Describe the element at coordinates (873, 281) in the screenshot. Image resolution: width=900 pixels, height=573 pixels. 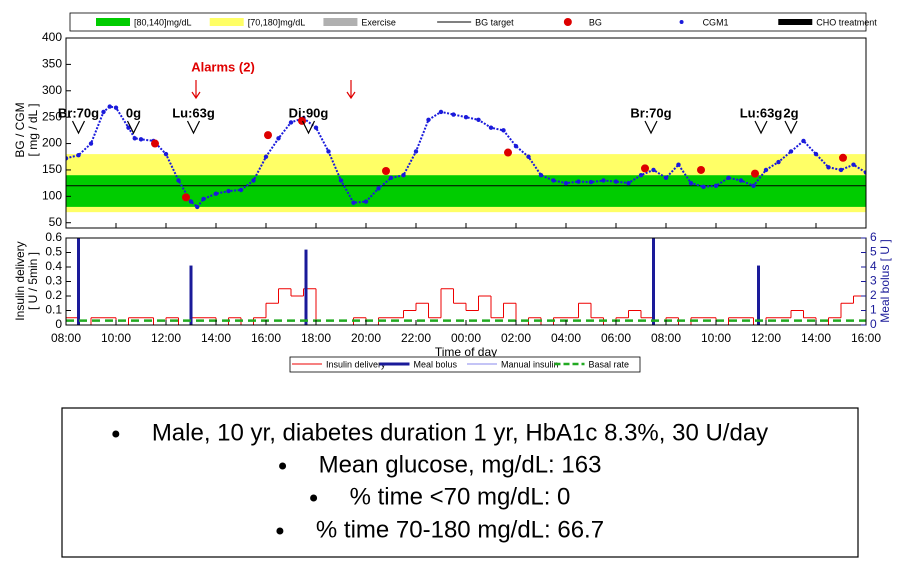
I see `y2-tick-label: 3` at that location.